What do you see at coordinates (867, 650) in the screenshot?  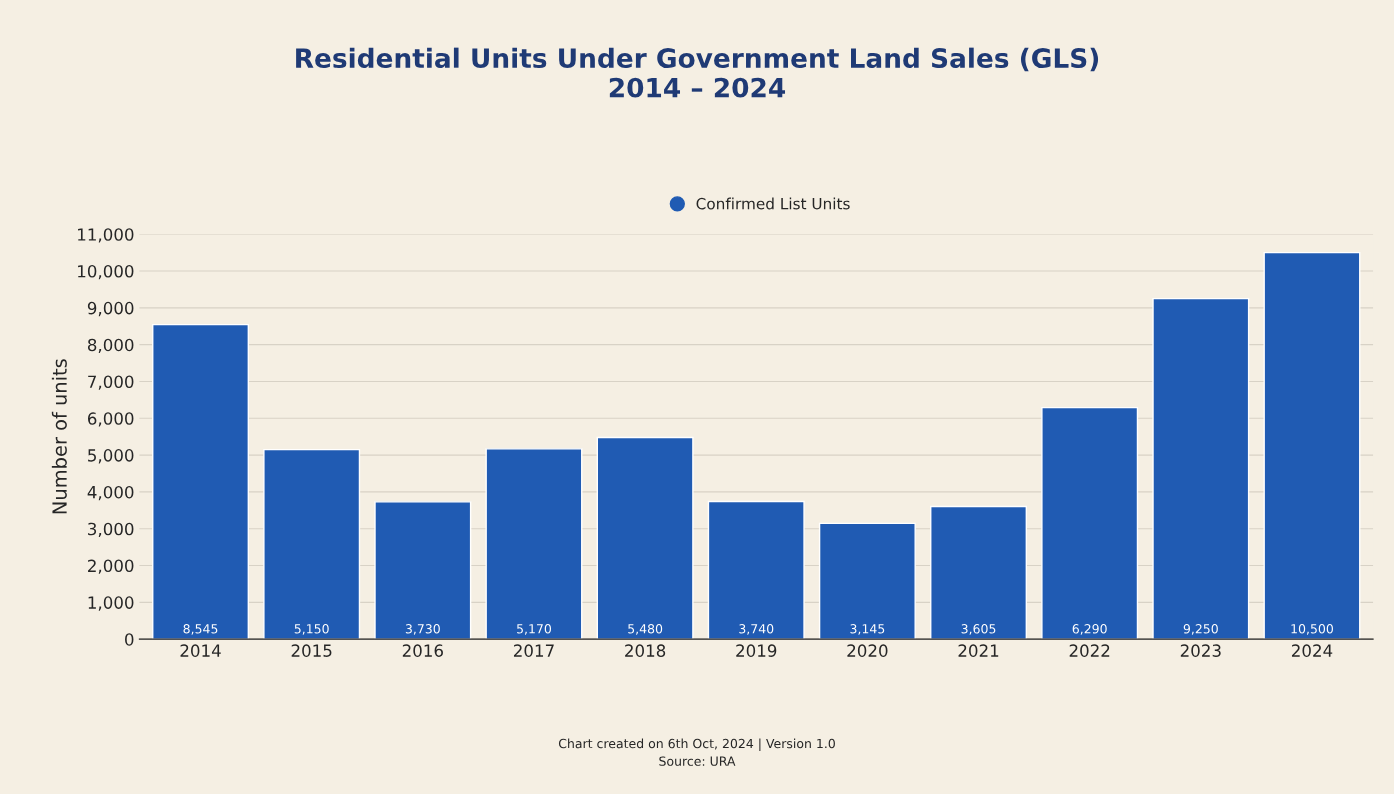 I see `x-tick-label: 2020` at bounding box center [867, 650].